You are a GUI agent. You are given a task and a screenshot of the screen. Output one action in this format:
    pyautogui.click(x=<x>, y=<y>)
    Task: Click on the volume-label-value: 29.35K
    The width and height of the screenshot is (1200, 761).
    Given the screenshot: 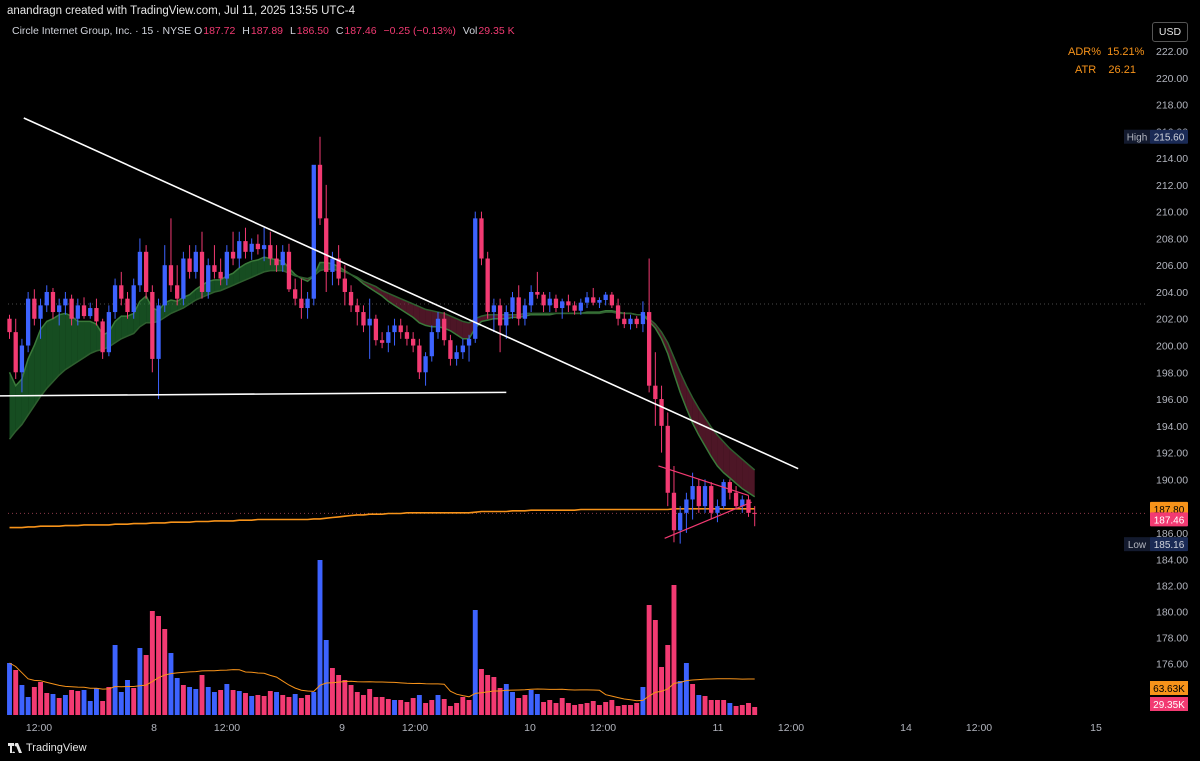 What is the action you would take?
    pyautogui.click(x=1169, y=705)
    